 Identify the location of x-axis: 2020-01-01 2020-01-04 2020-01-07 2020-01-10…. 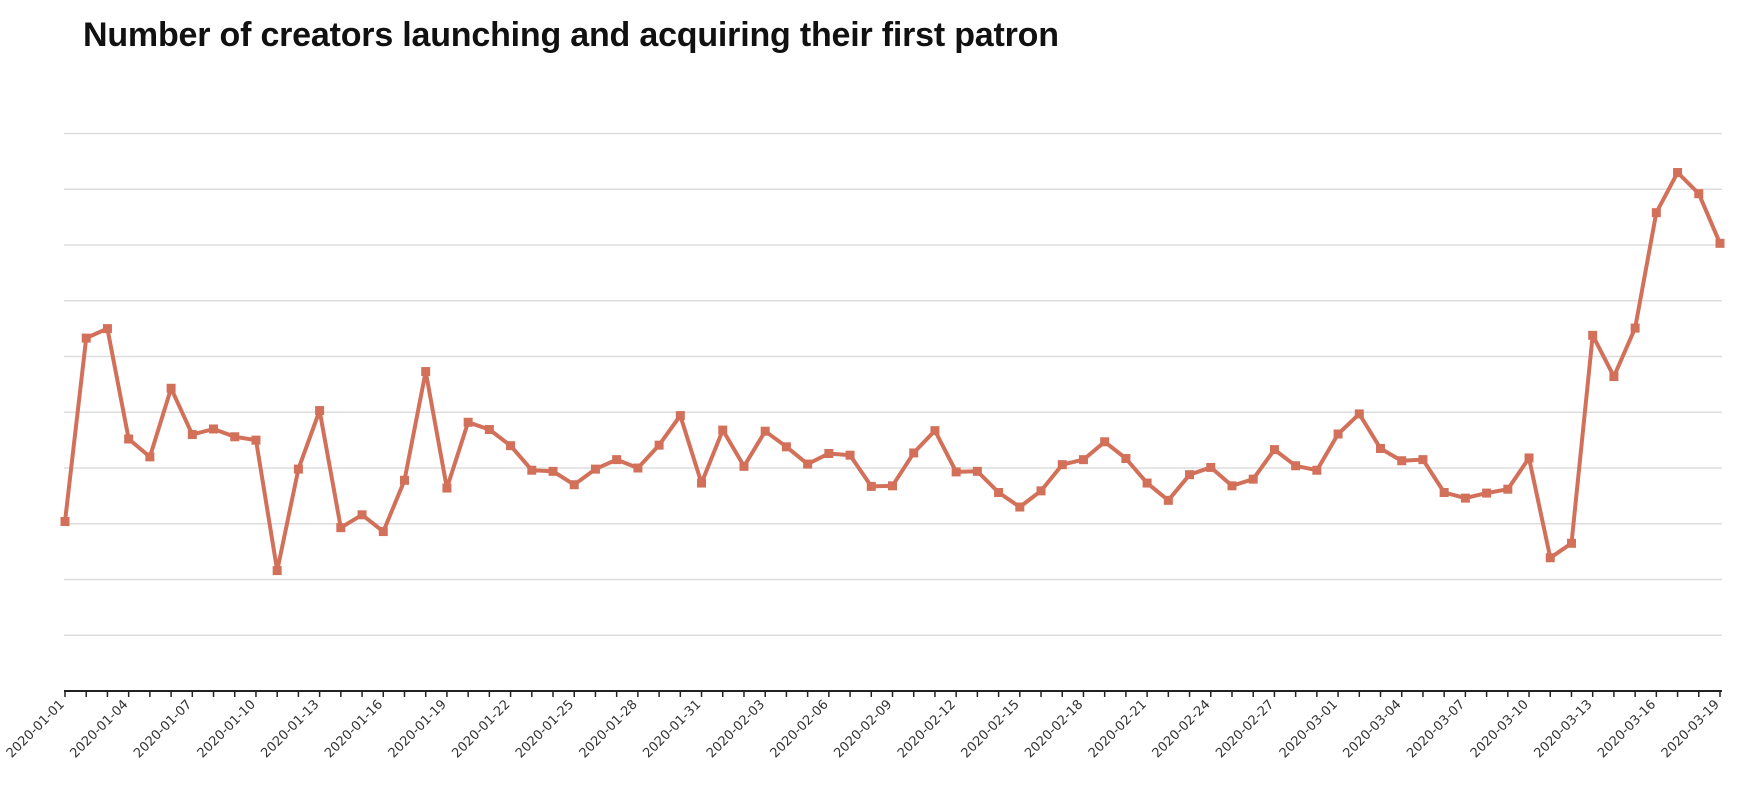
(863, 725).